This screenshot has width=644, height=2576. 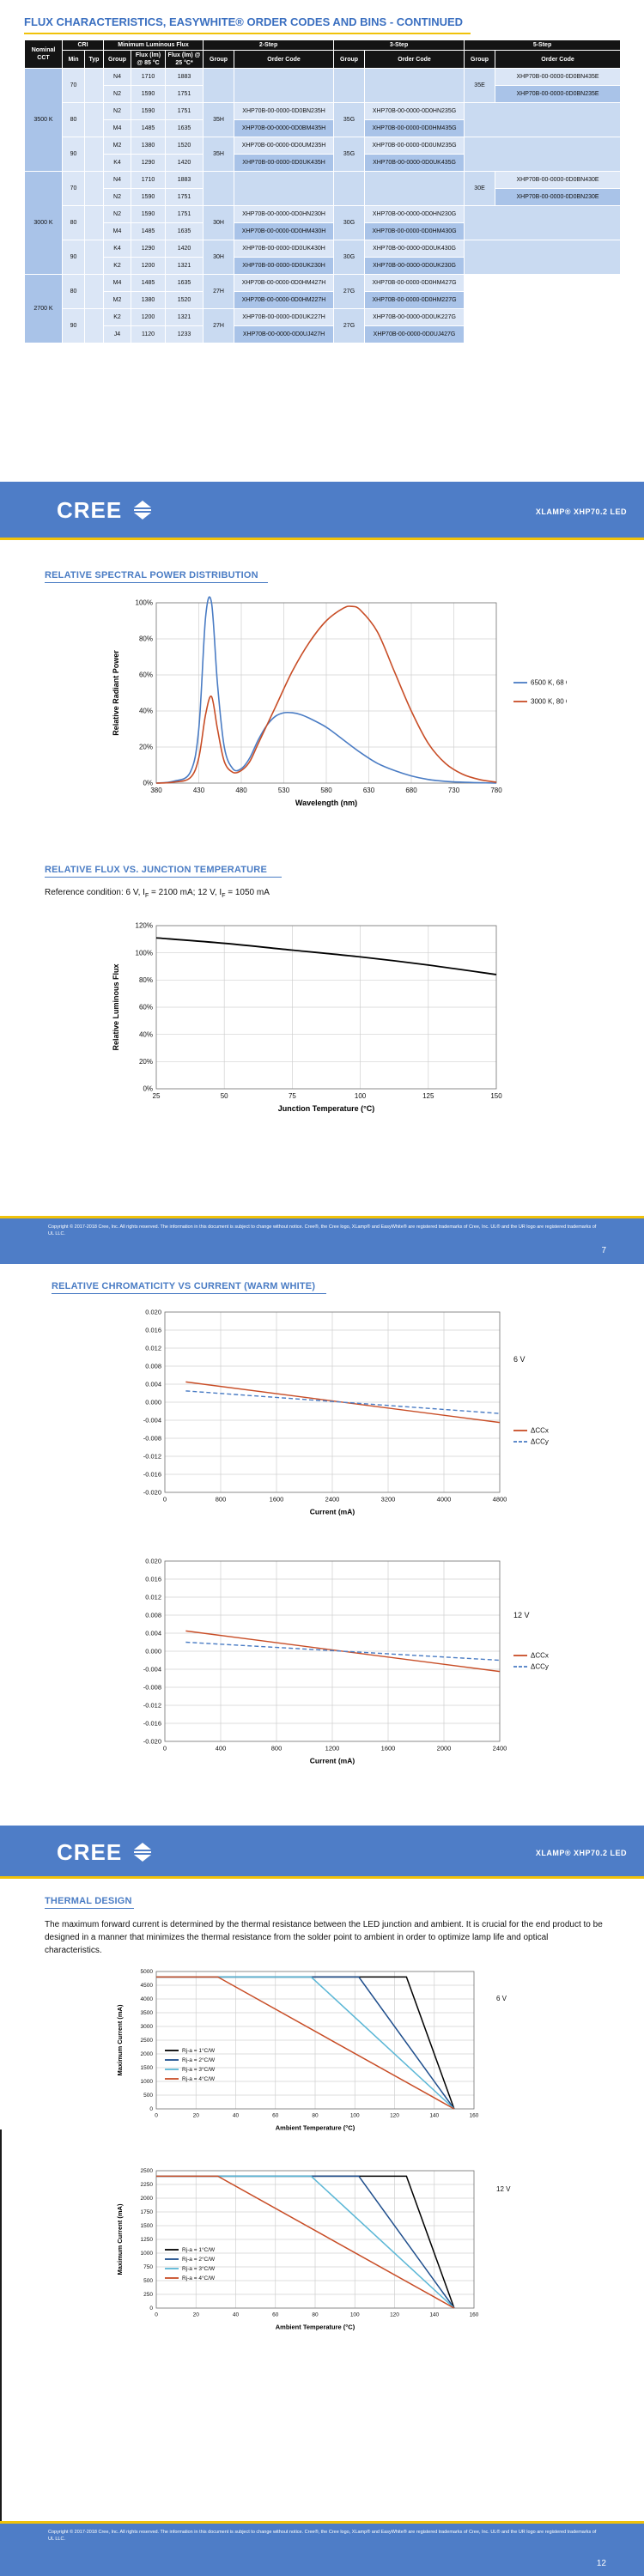 I want to click on step3-group-cell: 30G, so click(x=349, y=258).